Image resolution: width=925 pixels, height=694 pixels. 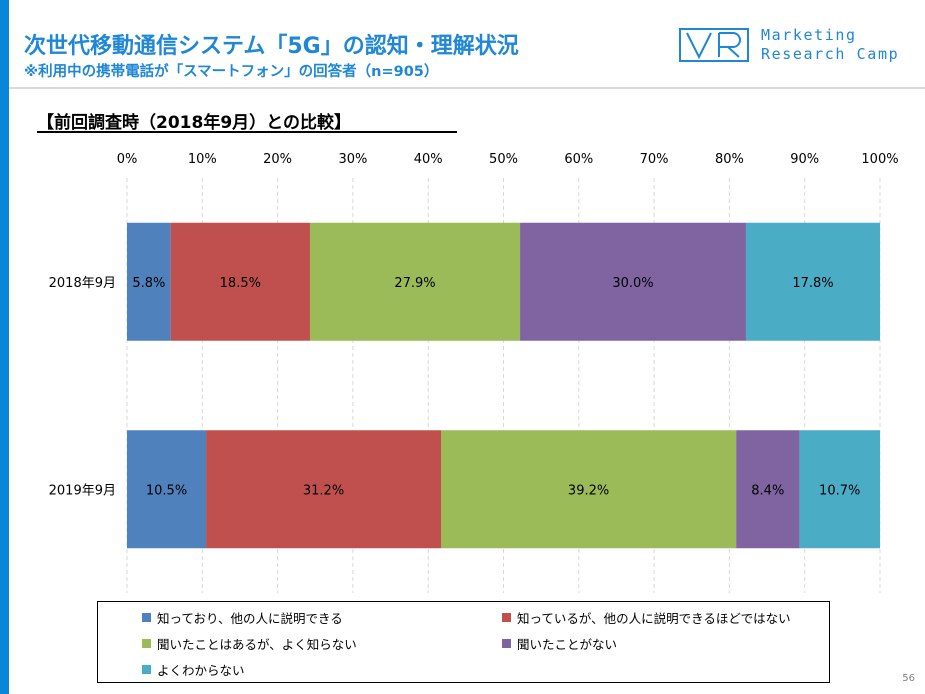 I want to click on legend-label: 聞いたことがない, so click(x=567, y=644).